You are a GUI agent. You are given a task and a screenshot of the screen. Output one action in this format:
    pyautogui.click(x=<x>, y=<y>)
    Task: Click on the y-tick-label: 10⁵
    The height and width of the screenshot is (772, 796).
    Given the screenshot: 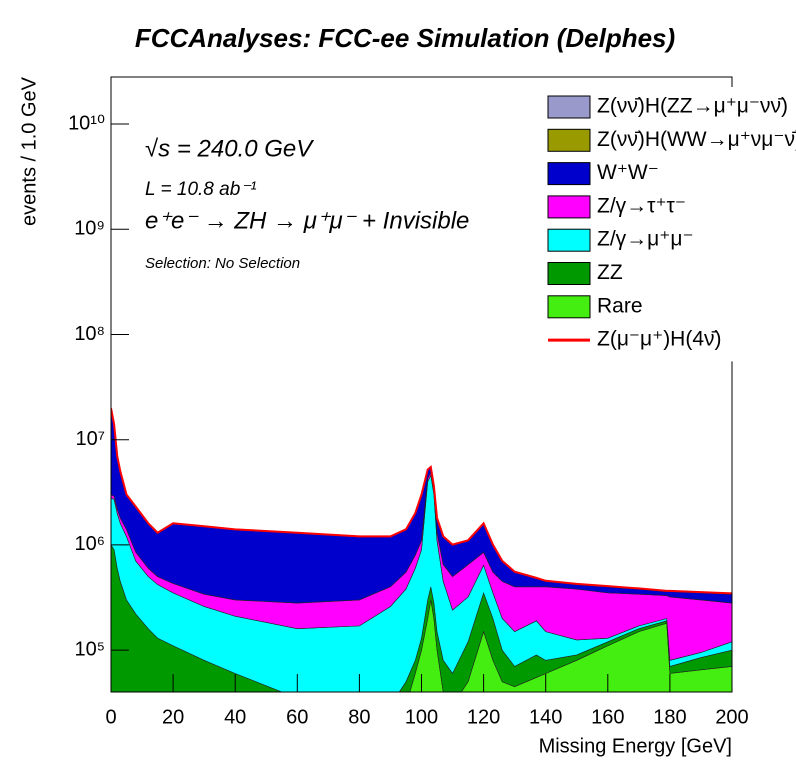 What is the action you would take?
    pyautogui.click(x=89, y=649)
    